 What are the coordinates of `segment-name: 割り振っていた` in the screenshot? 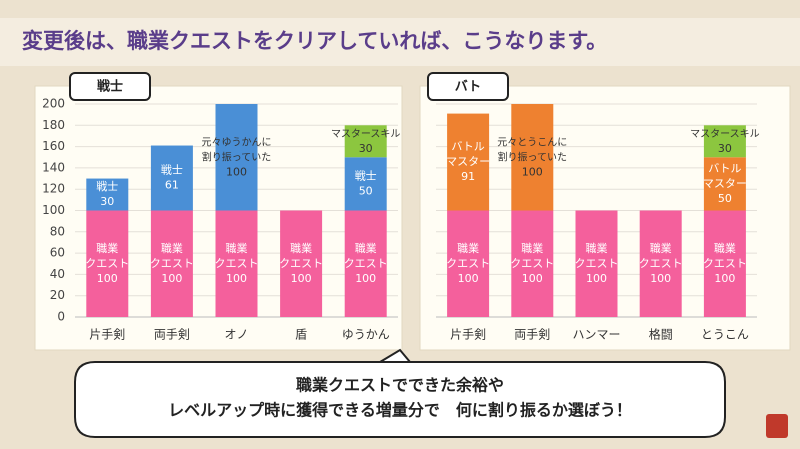 It's located at (237, 156).